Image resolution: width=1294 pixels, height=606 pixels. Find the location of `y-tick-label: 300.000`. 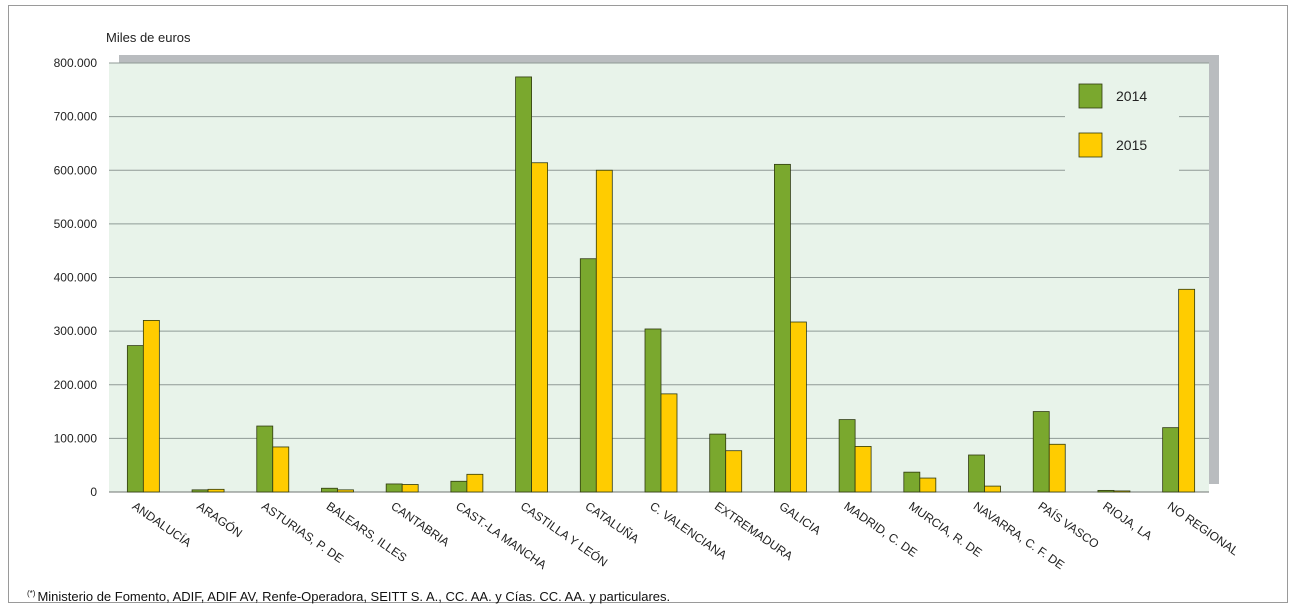

y-tick-label: 300.000 is located at coordinates (76, 331).